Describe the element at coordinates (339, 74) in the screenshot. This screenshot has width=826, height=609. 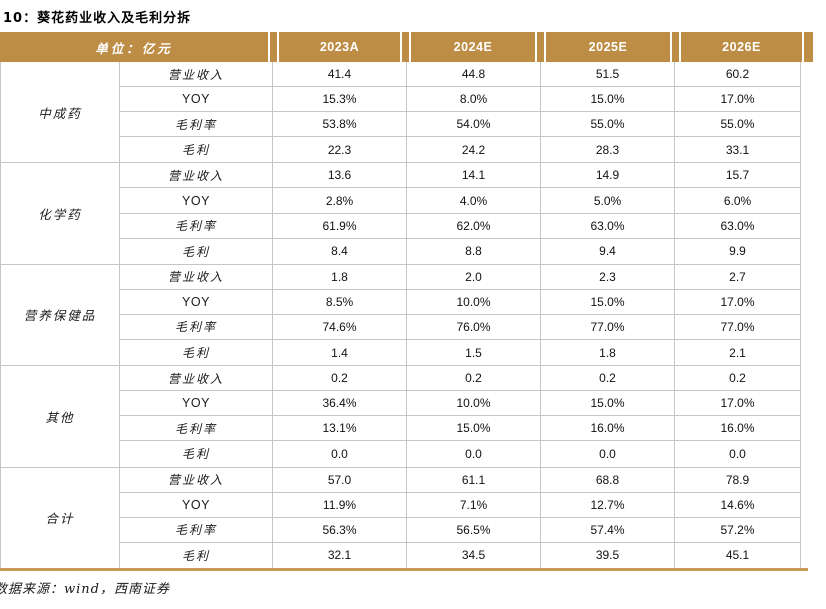
I see `value-cell: 41.4` at that location.